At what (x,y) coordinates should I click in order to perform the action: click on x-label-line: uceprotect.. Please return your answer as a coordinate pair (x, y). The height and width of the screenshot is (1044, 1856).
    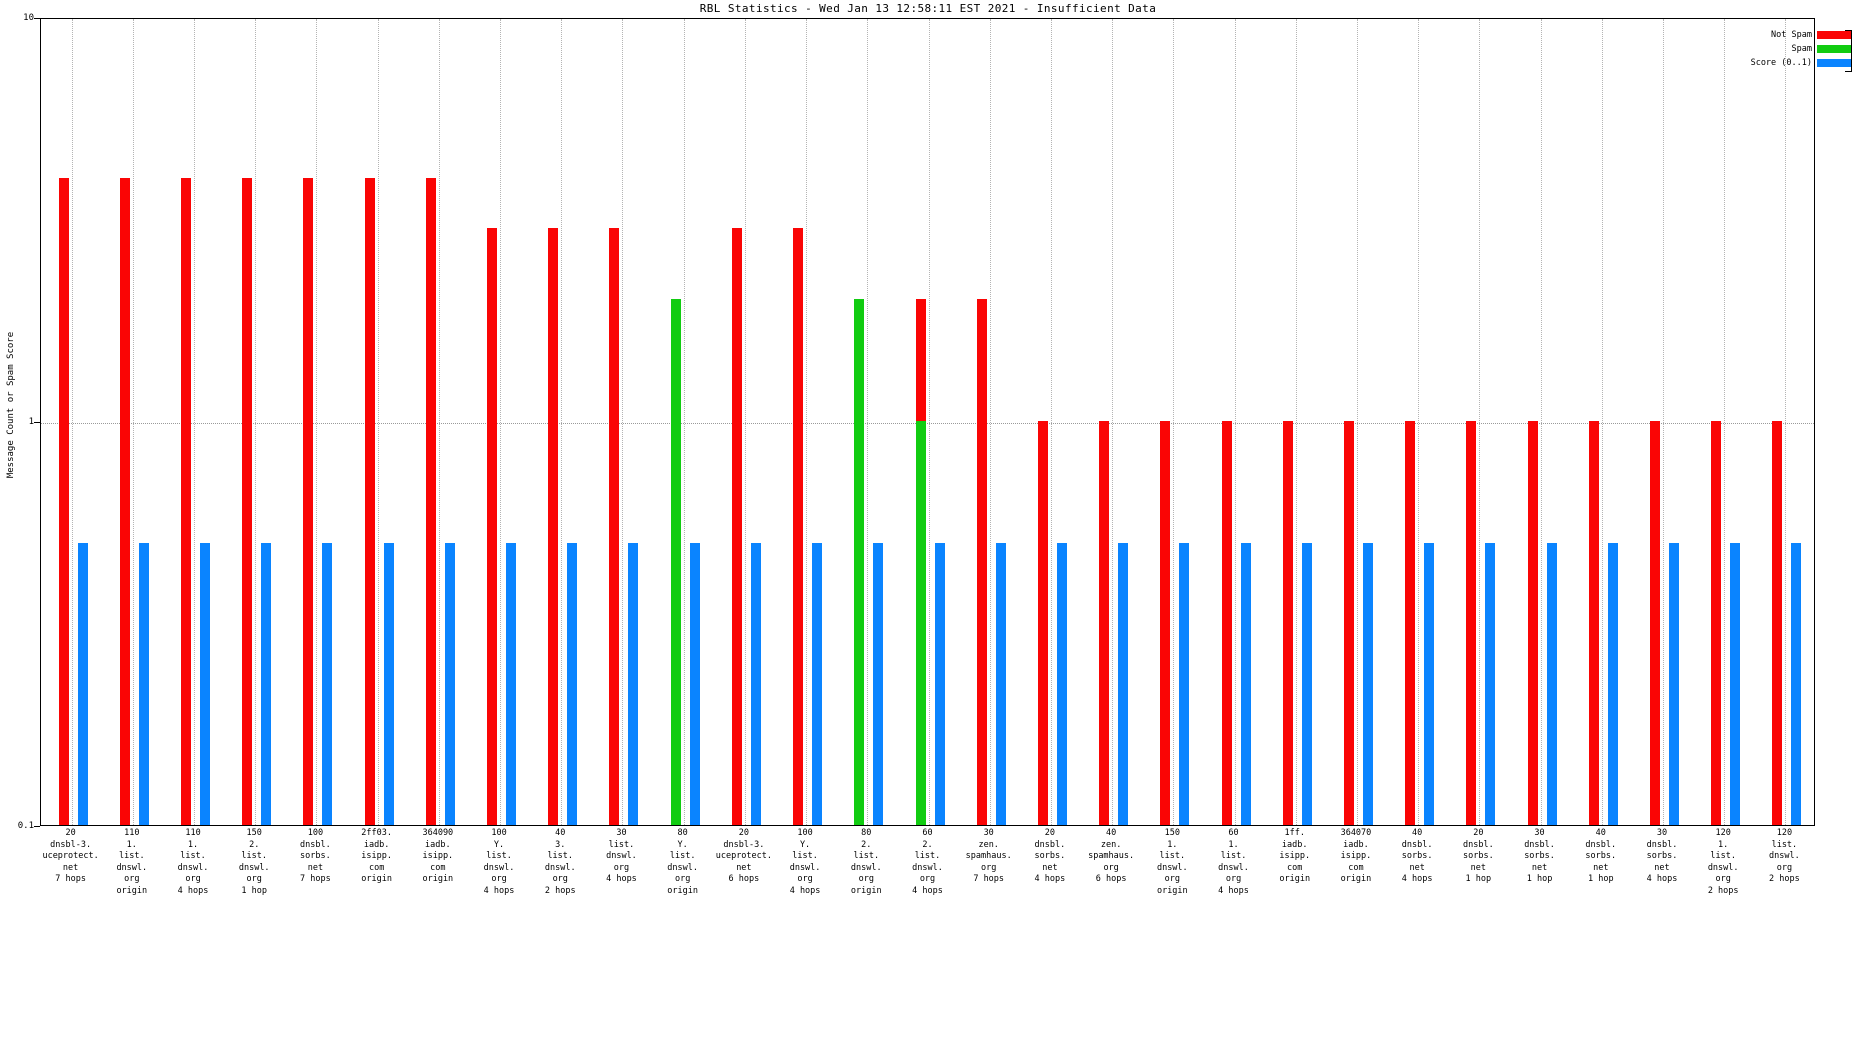
    Looking at the image, I should click on (744, 856).